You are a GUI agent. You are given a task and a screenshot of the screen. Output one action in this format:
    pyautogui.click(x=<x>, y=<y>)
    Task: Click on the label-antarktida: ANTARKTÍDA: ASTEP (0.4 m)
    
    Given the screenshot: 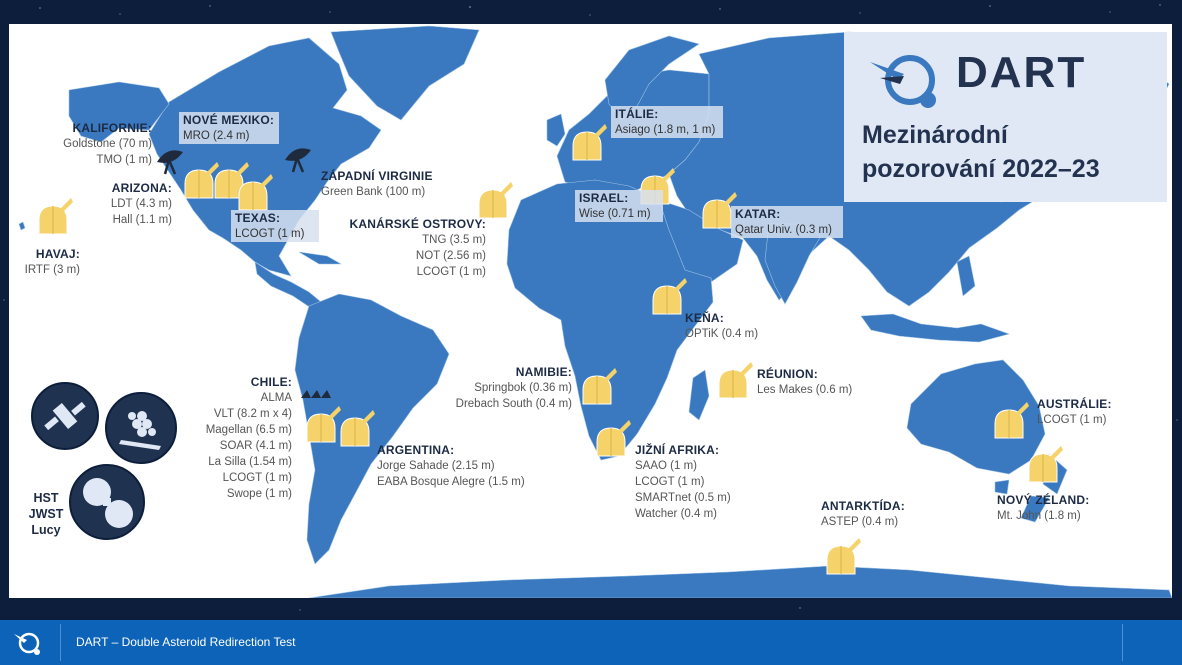 What is the action you would take?
    pyautogui.click(x=863, y=514)
    